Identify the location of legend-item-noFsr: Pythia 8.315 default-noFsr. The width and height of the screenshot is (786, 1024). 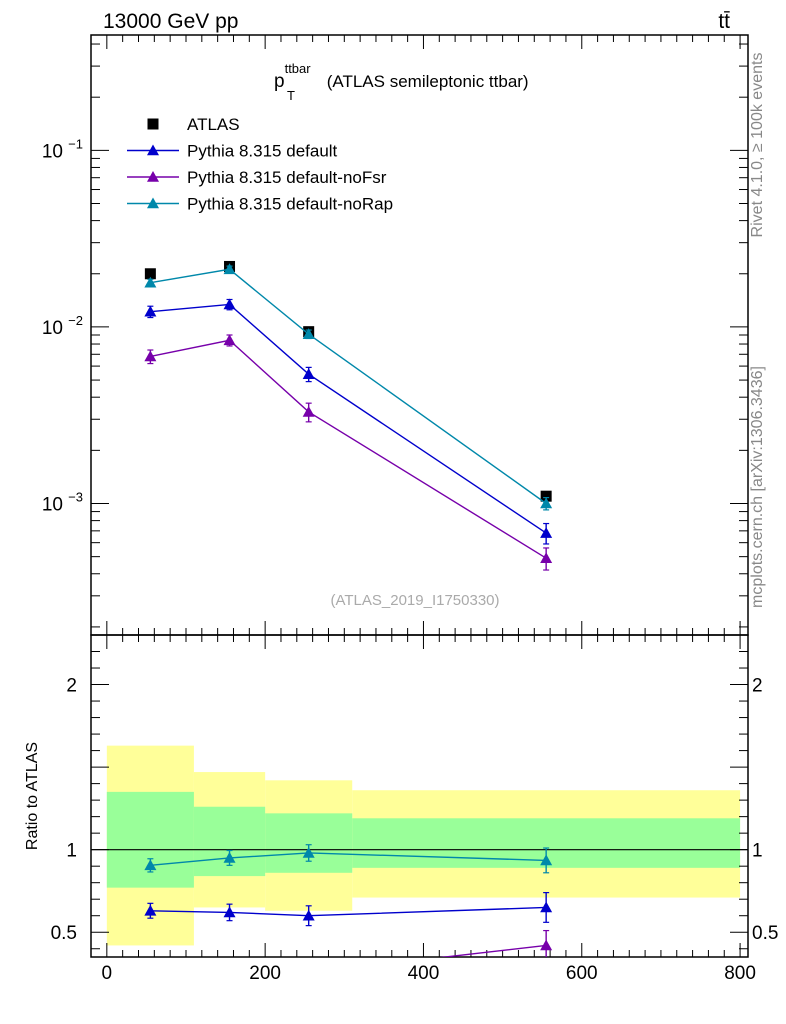
(257, 177).